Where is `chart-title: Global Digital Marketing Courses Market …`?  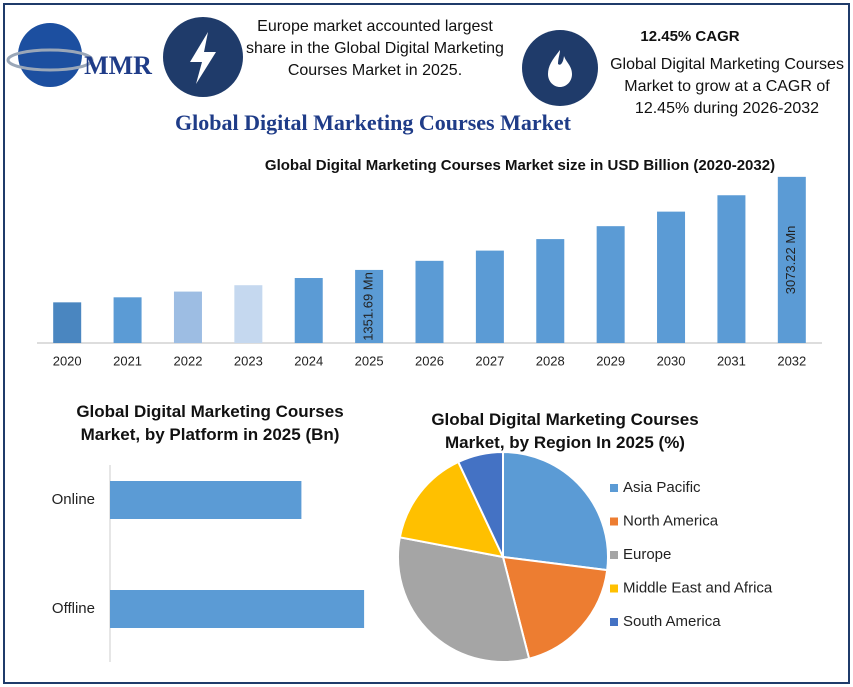
chart-title: Global Digital Marketing Courses Market … is located at coordinates (520, 165).